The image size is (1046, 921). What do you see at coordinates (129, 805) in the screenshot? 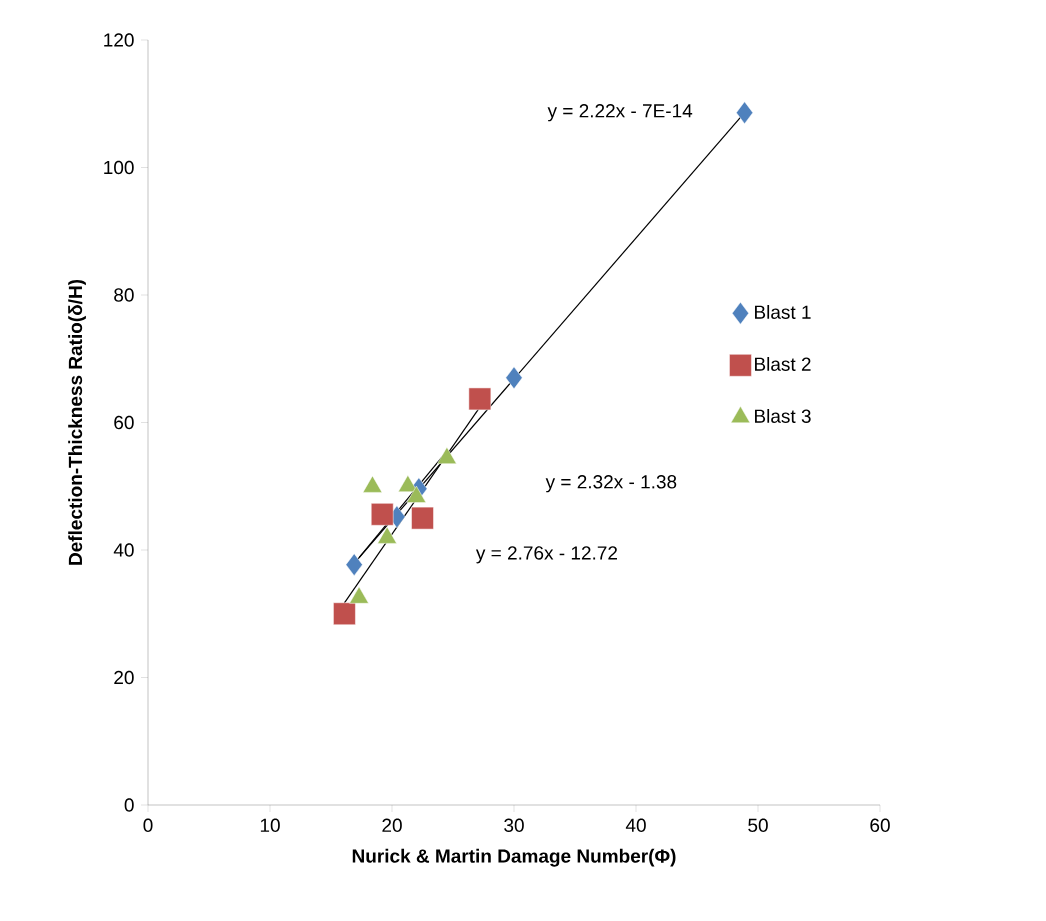
I see `y-tick-label: 0` at bounding box center [129, 805].